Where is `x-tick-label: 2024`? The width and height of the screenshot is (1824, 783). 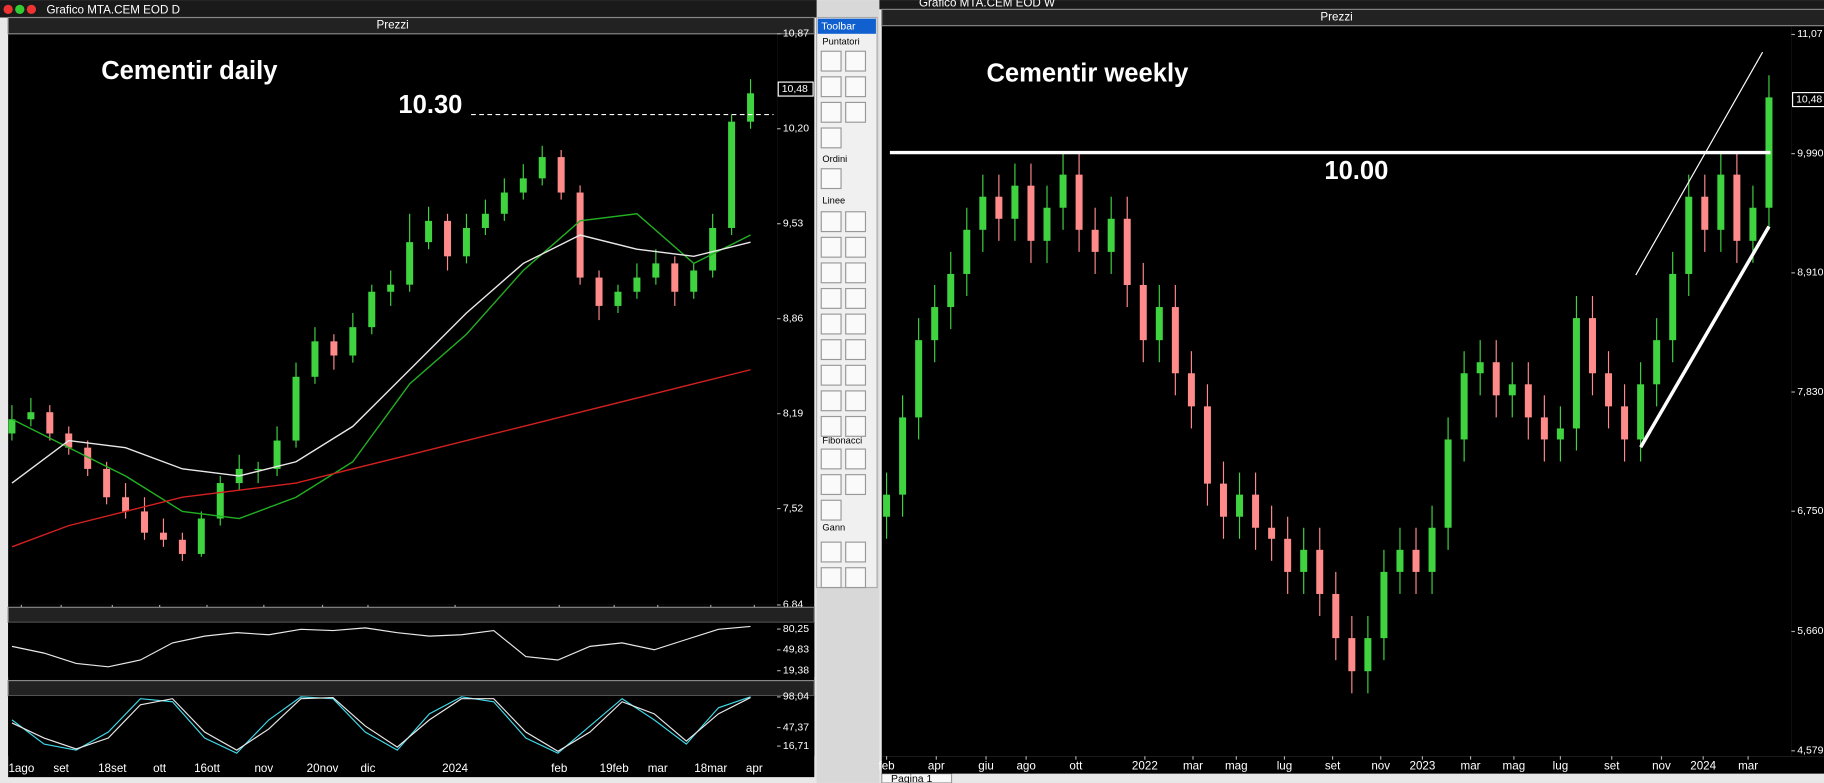
x-tick-label: 2024 is located at coordinates (455, 768).